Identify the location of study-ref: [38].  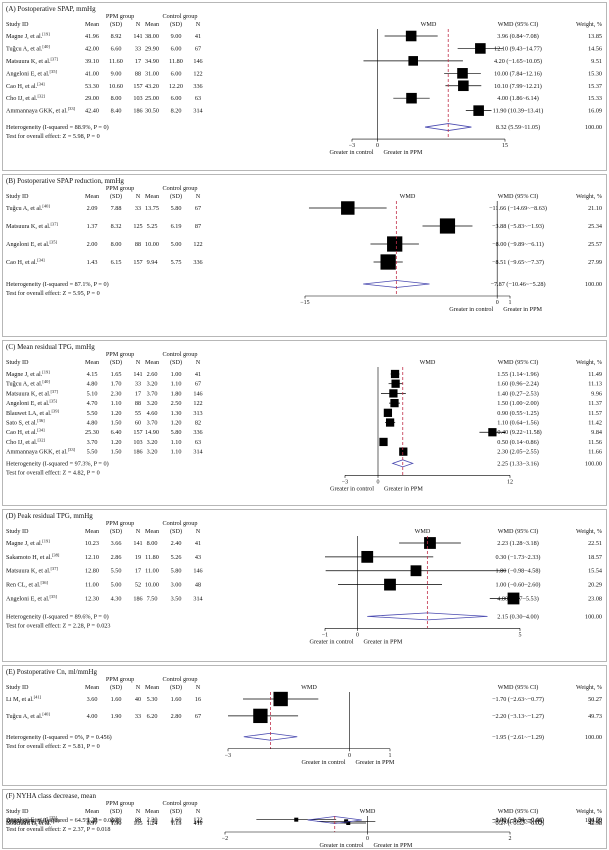
(56, 554).